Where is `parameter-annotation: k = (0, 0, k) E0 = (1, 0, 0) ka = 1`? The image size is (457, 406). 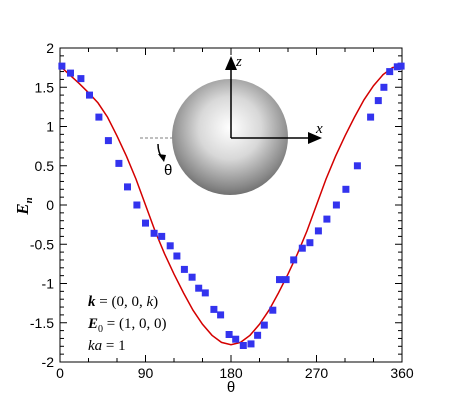
parameter-annotation: k = (0, 0, k) E0 = (1, 0, 0) ka = 1 is located at coordinates (126, 324).